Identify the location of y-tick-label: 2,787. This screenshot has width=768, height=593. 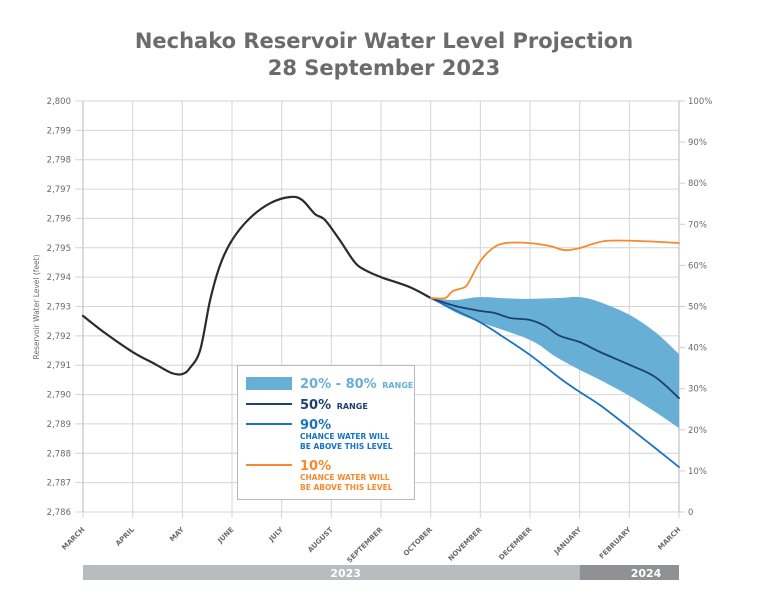
(59, 484).